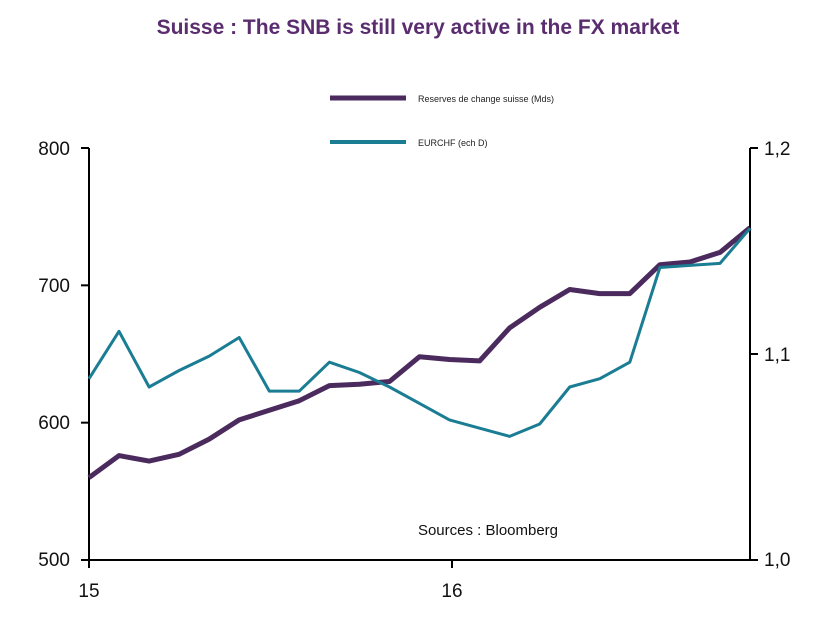  I want to click on source-note: Sources : Bloomberg, so click(488, 530).